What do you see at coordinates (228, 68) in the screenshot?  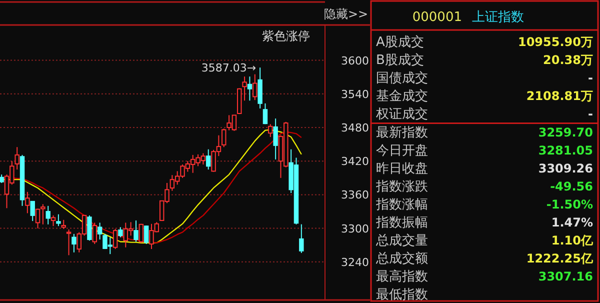 I see `annotation: 3587.03→` at bounding box center [228, 68].